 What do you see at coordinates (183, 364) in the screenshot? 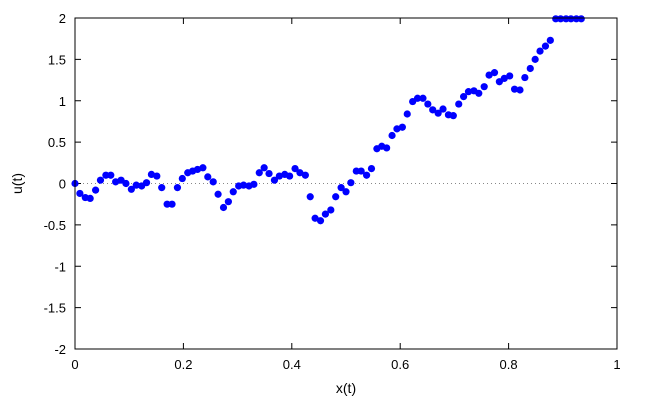
I see `x-tick-label: 0.2` at bounding box center [183, 364].